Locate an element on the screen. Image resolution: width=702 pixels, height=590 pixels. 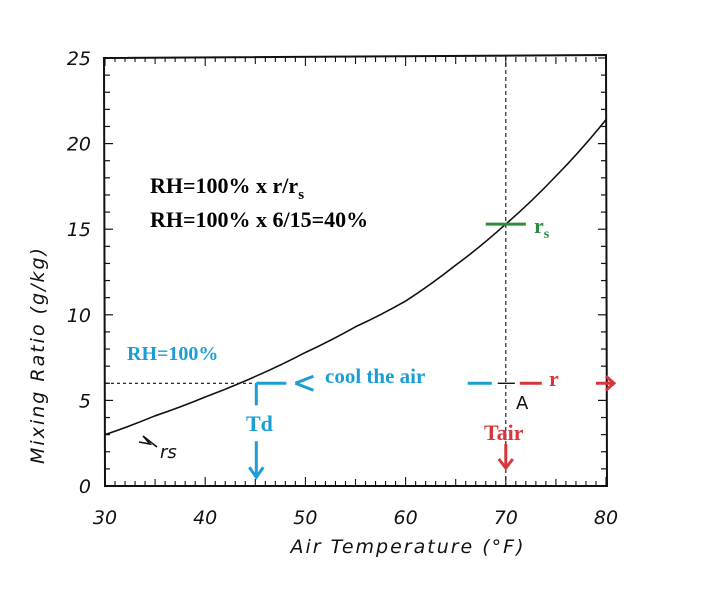
x-tick-label: 80 is located at coordinates (606, 518).